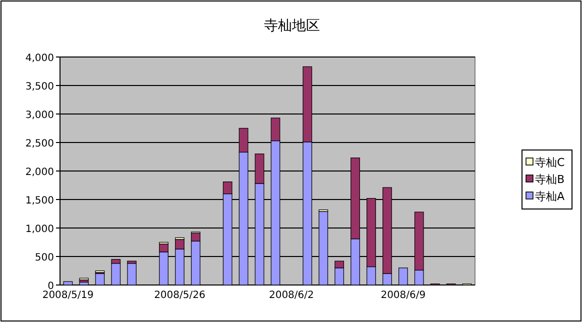 This screenshot has height=324, width=584. Describe the element at coordinates (292, 26) in the screenshot. I see `chart-title: 寺杣地区` at that location.